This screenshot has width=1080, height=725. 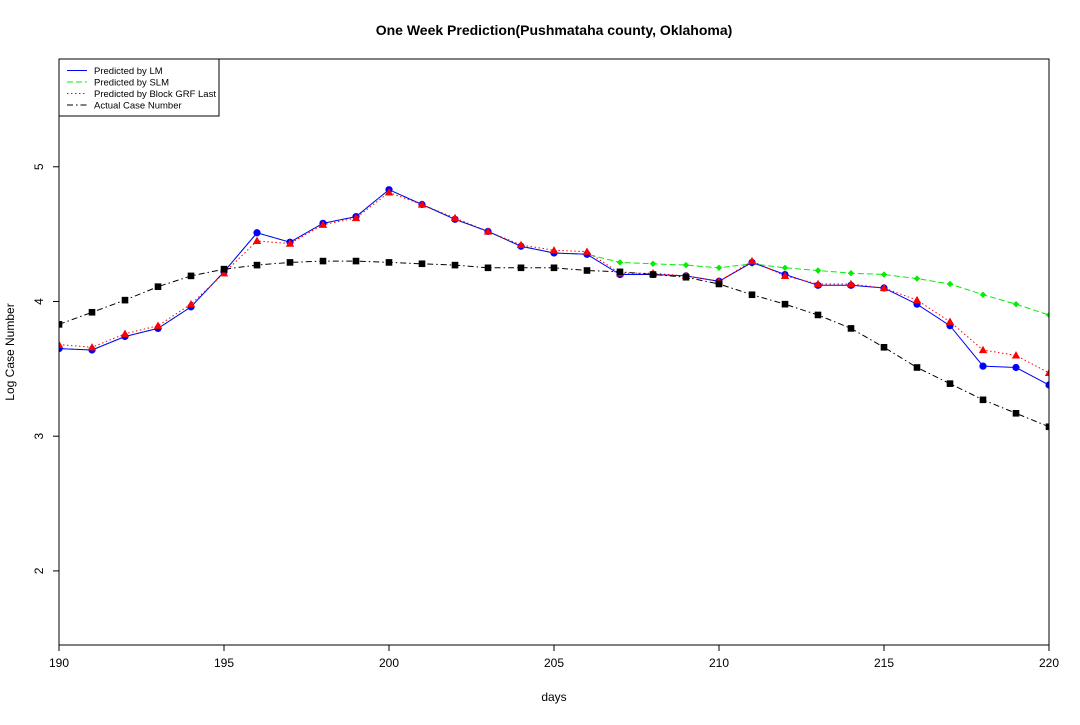 I want to click on legend-box, so click(x=139, y=87).